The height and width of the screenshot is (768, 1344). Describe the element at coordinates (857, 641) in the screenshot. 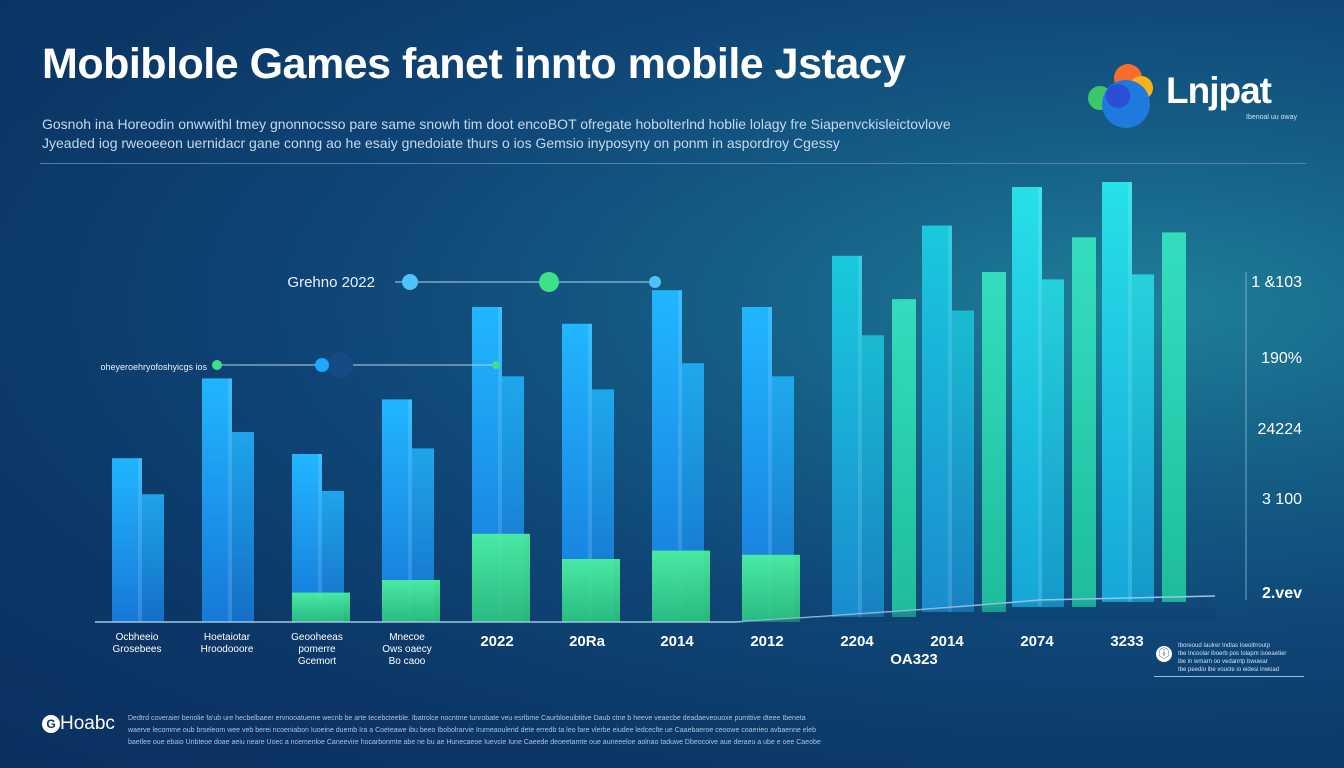

I see `x-tick-label-9-1: 2204` at that location.